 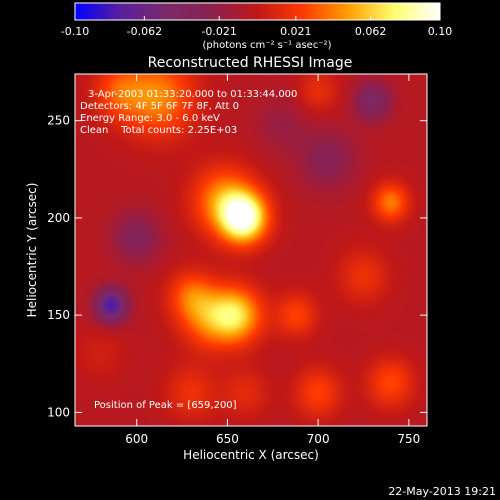 I want to click on chart-title: Reconstructed RHESSI Image, so click(x=250, y=63).